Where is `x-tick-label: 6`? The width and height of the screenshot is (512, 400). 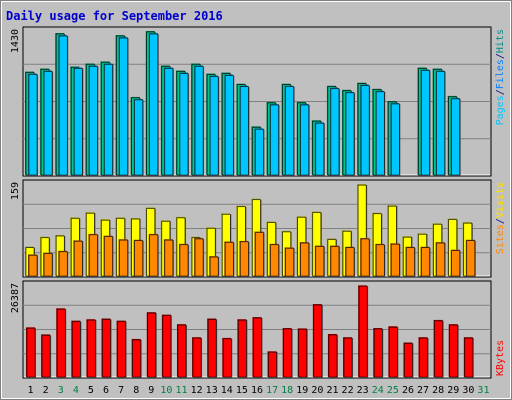
x-tick-label: 6 is located at coordinates (106, 390).